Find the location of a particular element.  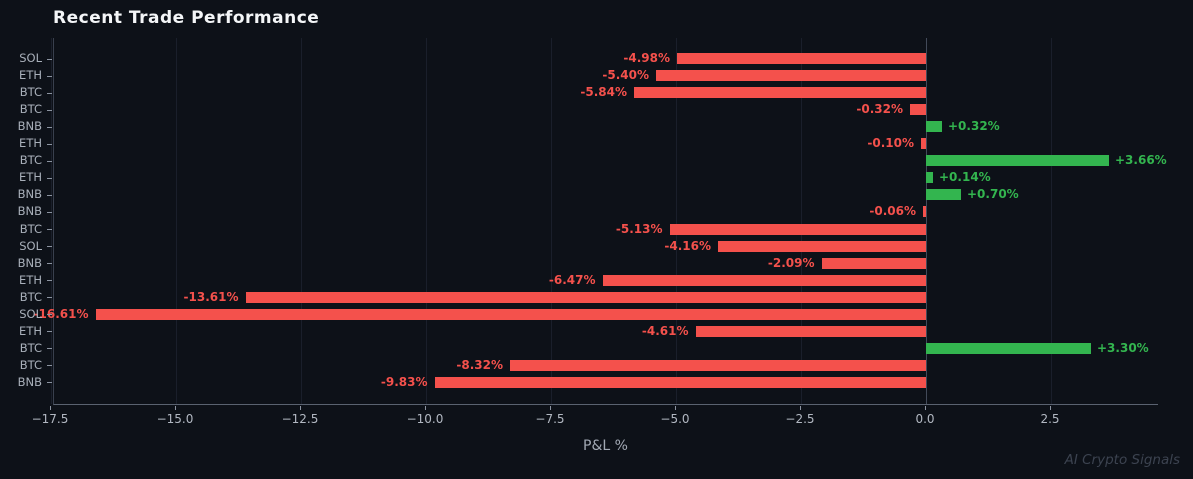

x-tick-label: −17.5 is located at coordinates (50, 419).